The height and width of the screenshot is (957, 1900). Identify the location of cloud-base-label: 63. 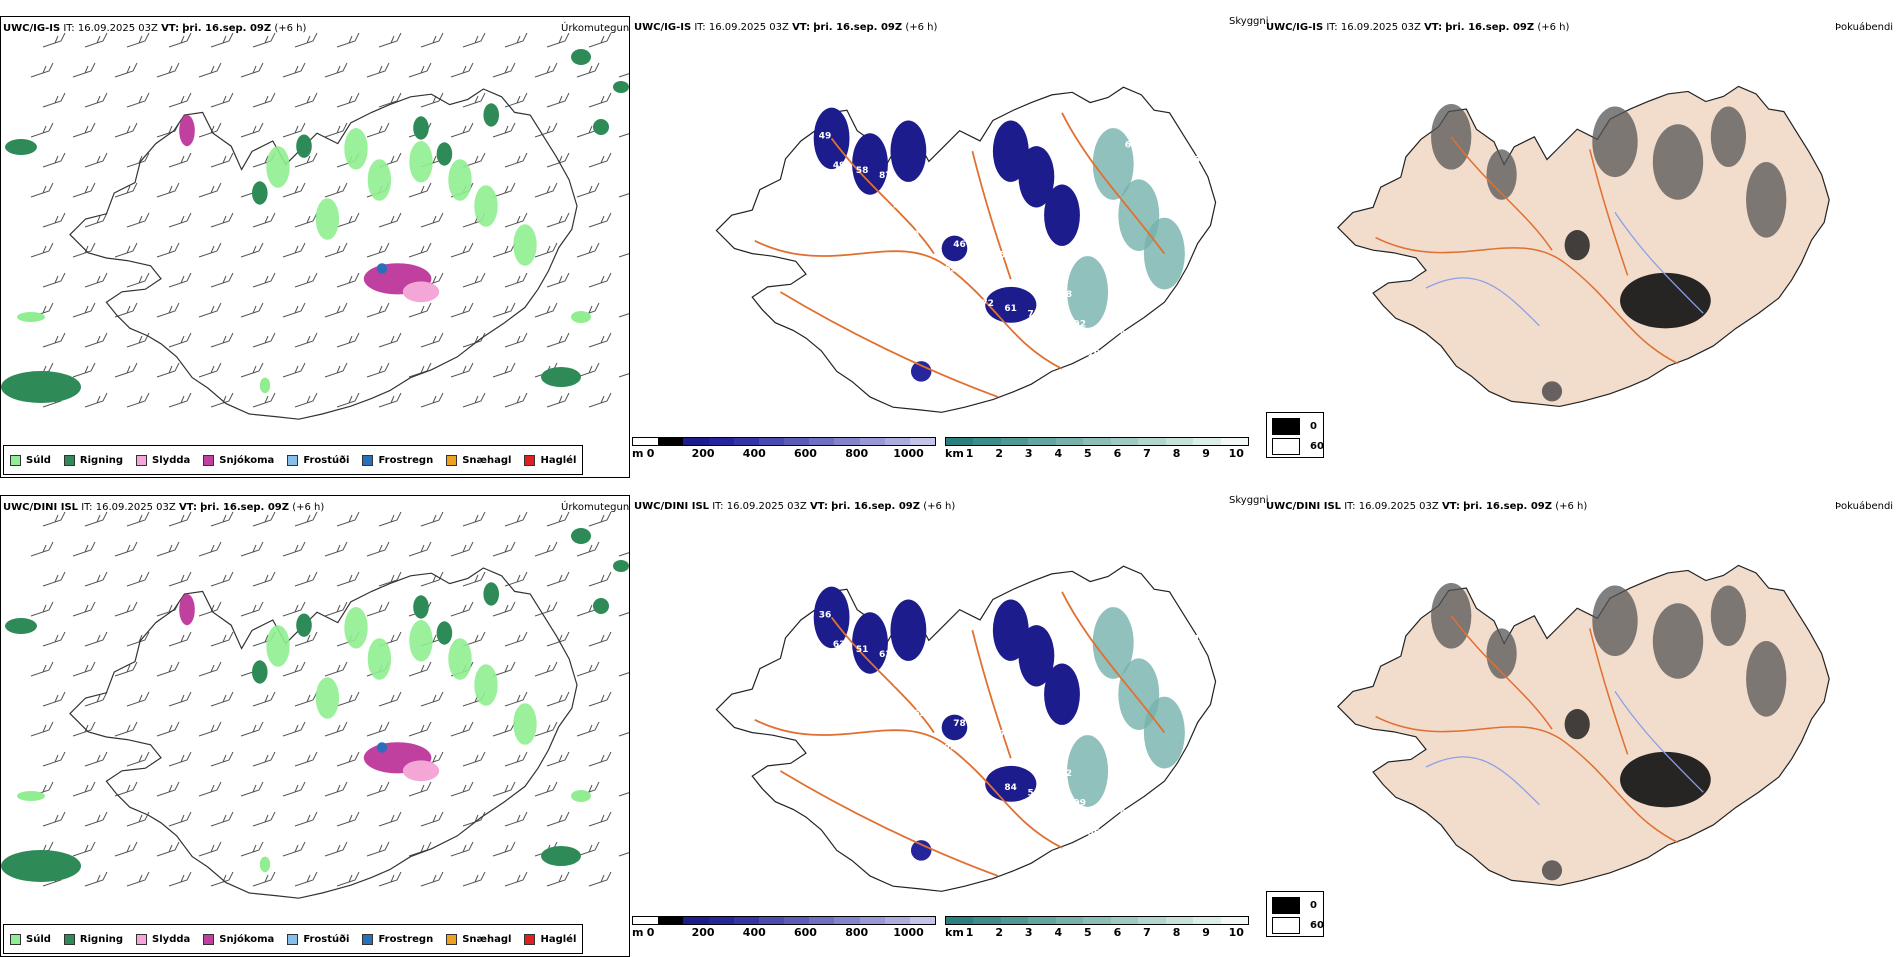
(867, 225).